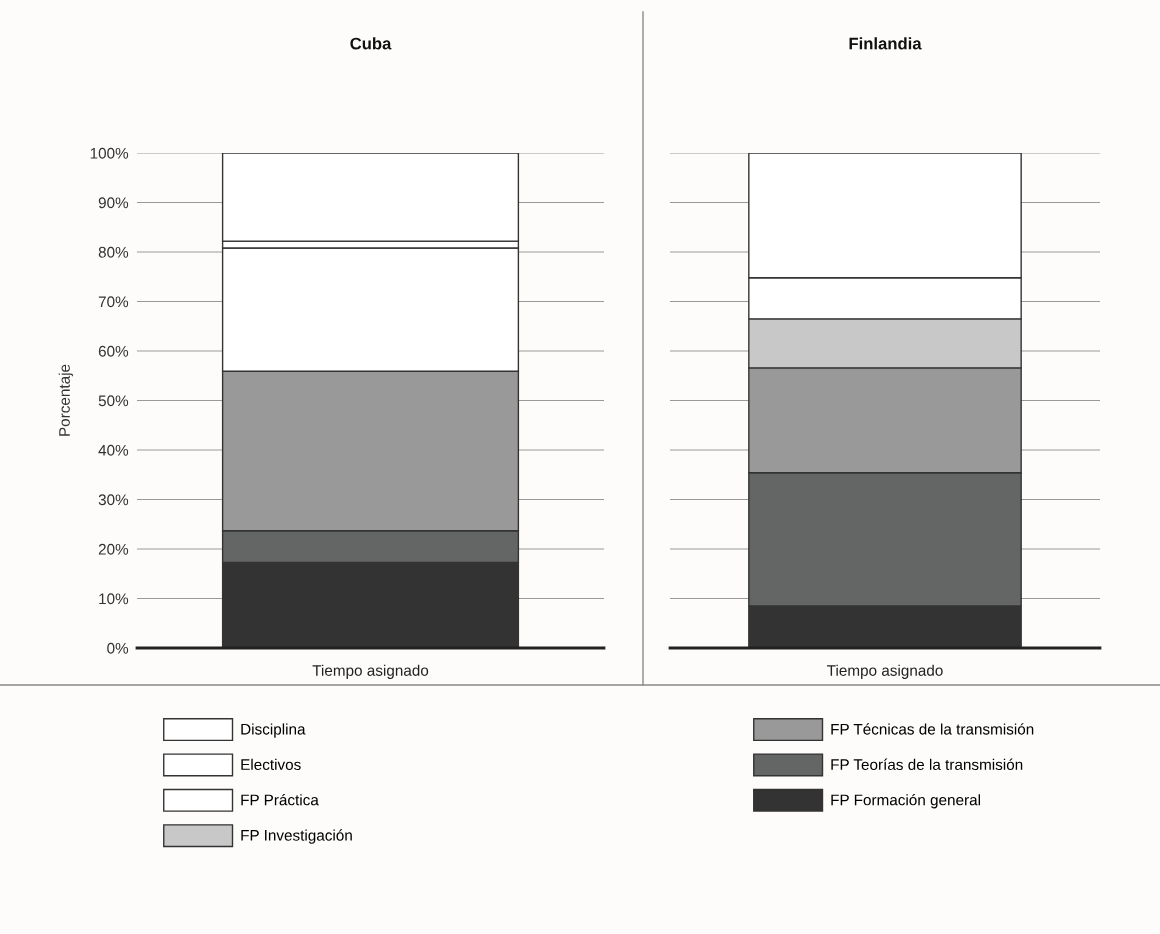  Describe the element at coordinates (113, 302) in the screenshot. I see `y-tick-label: 70%` at that location.